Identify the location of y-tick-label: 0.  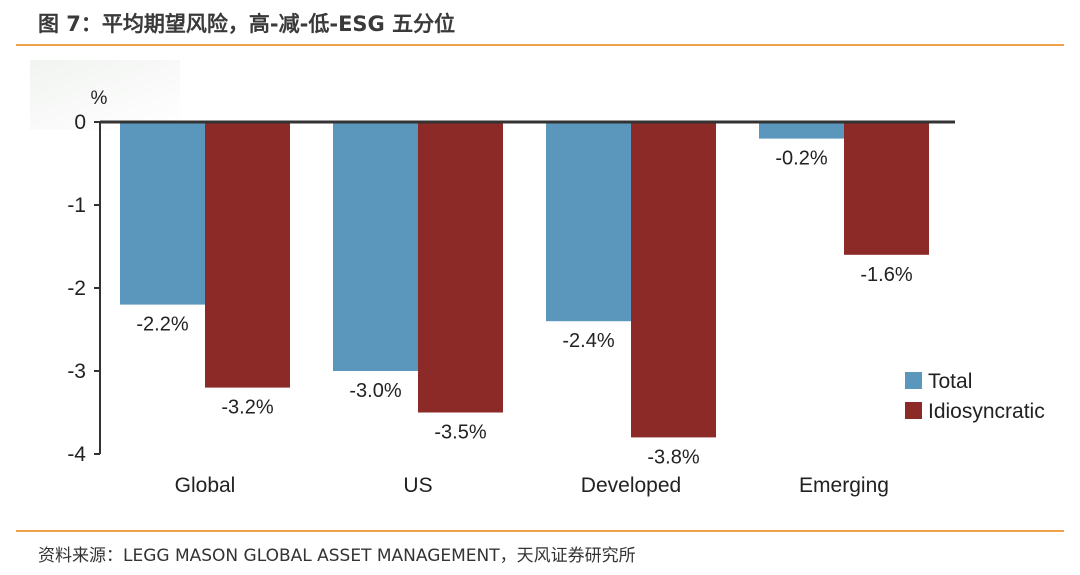
(80, 122).